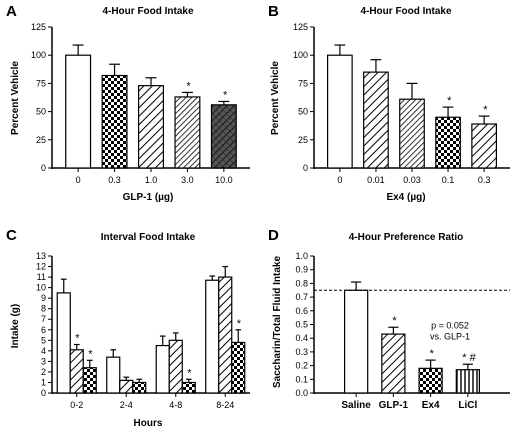 This screenshot has width=520, height=434. I want to click on panel-d-y-tick-label: 0.3, so click(301, 352).